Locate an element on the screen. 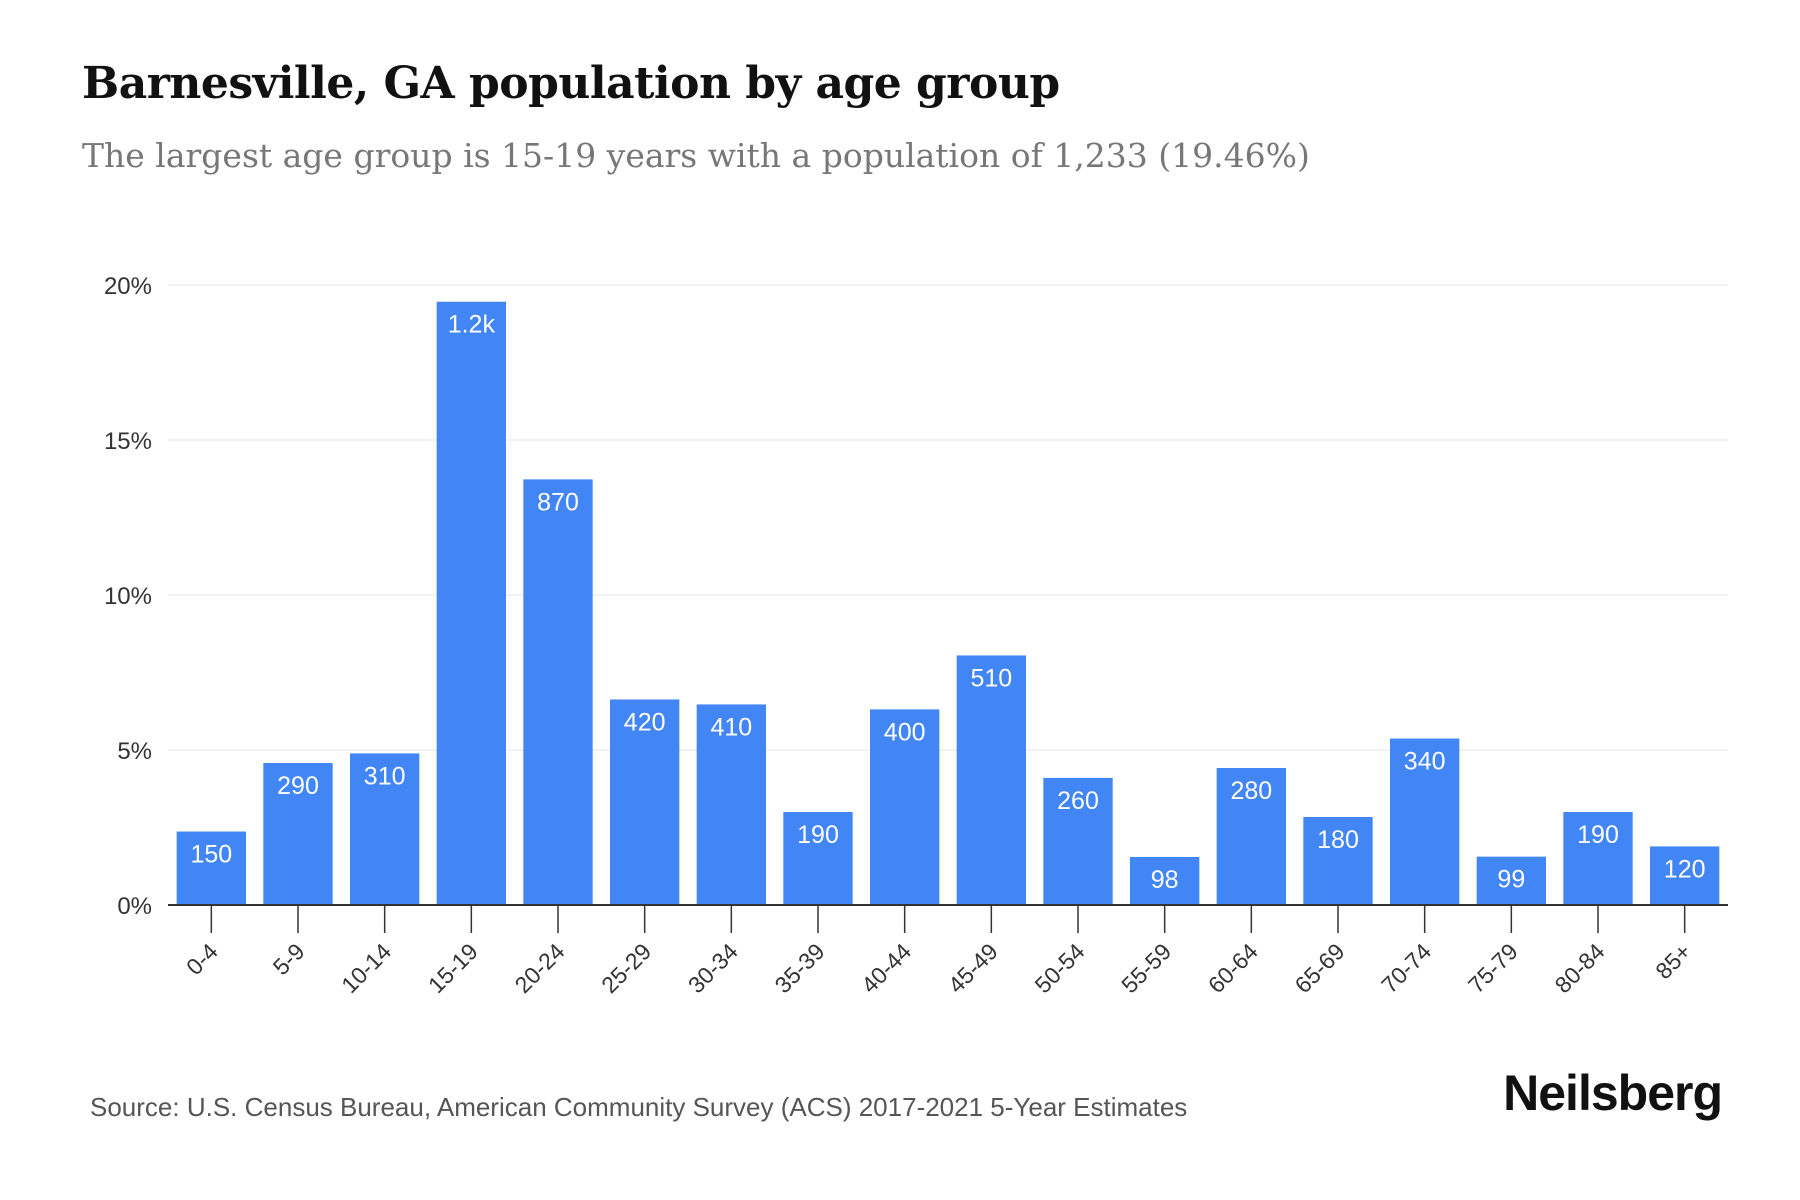 The width and height of the screenshot is (1800, 1200). chart-title: Barnesville, GA population by age group is located at coordinates (571, 83).